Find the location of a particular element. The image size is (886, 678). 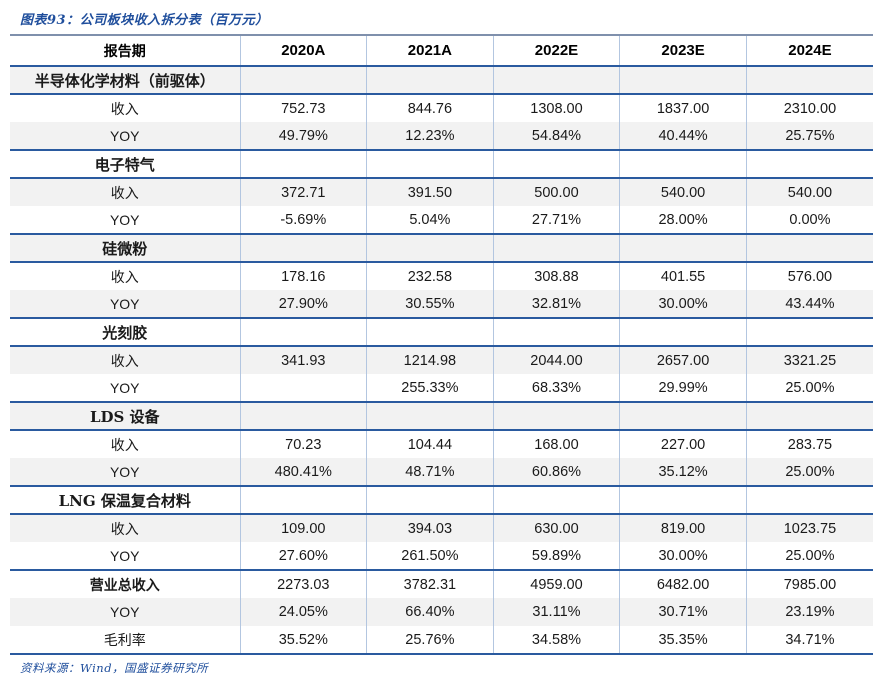

value-cell: 1214.98 is located at coordinates (430, 360).